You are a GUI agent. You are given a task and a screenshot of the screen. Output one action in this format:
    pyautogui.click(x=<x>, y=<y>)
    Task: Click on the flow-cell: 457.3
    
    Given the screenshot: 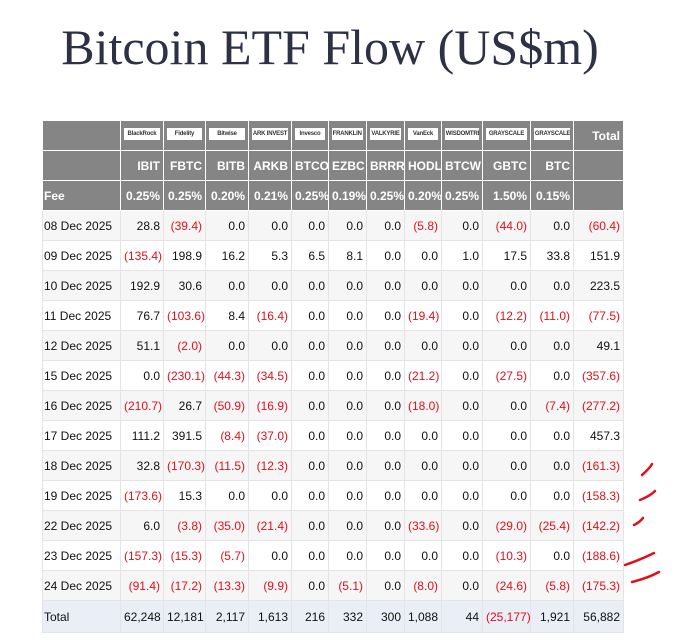 What is the action you would take?
    pyautogui.click(x=598, y=435)
    